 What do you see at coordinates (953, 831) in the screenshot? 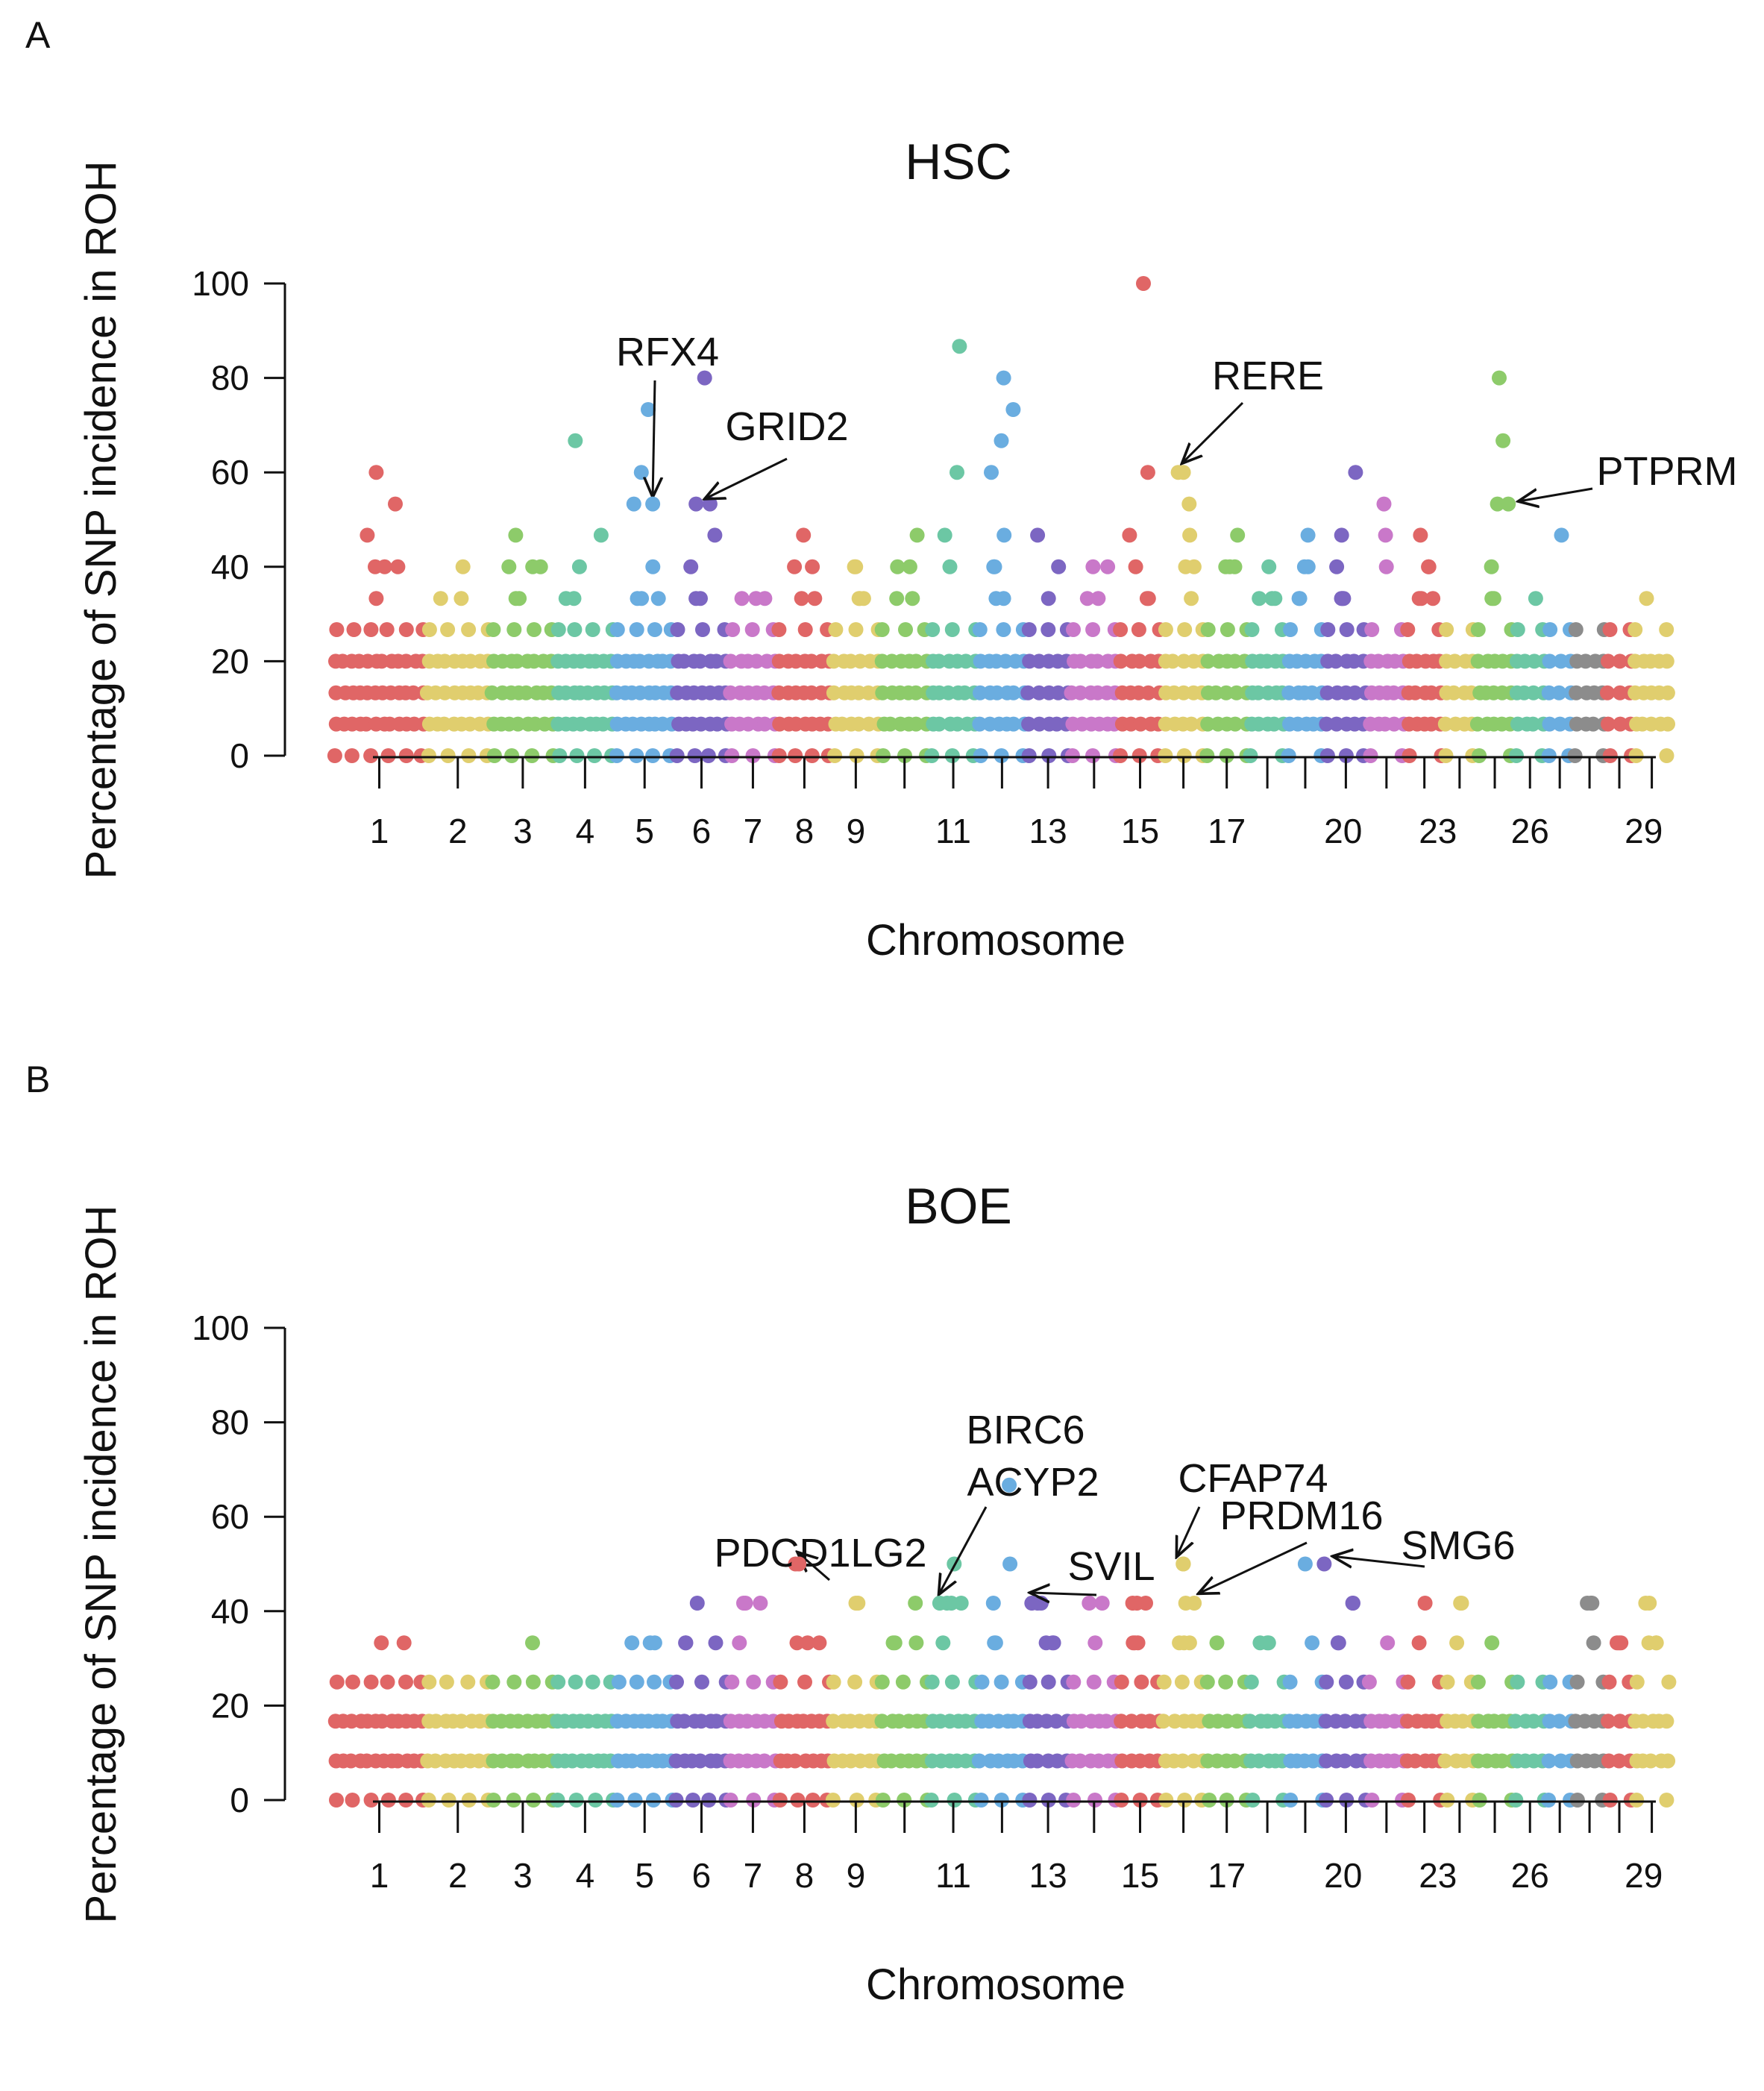
I see `x-tick-label: 11` at bounding box center [953, 831].